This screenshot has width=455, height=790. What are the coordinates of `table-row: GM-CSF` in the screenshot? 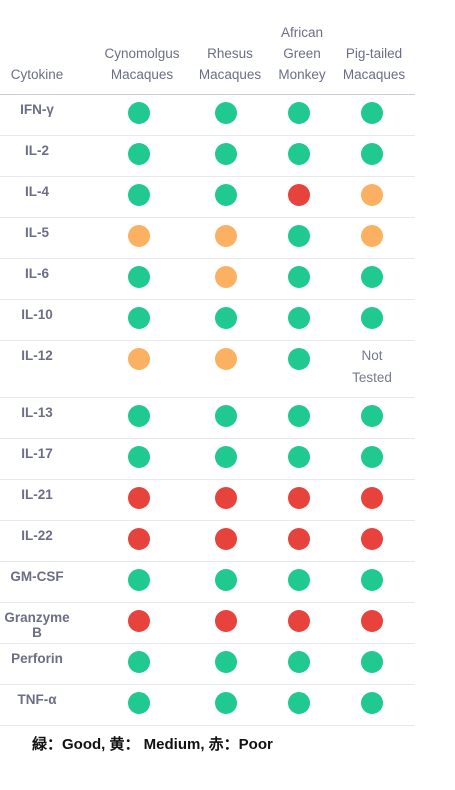 It's located at (207, 582).